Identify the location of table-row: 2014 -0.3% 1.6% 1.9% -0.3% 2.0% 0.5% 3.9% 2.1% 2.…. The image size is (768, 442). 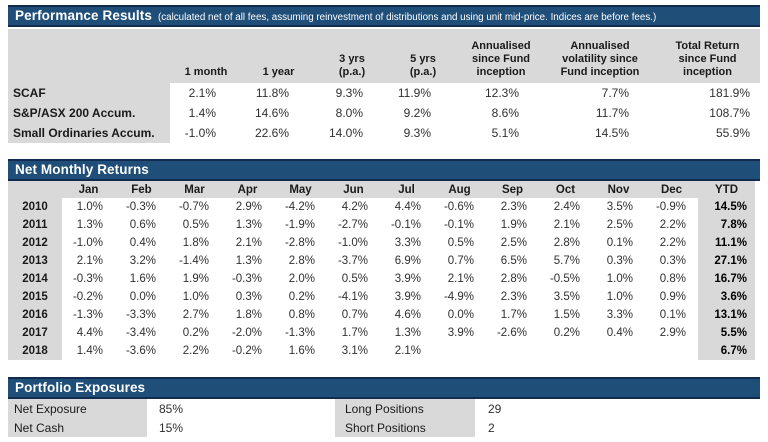
(381, 279).